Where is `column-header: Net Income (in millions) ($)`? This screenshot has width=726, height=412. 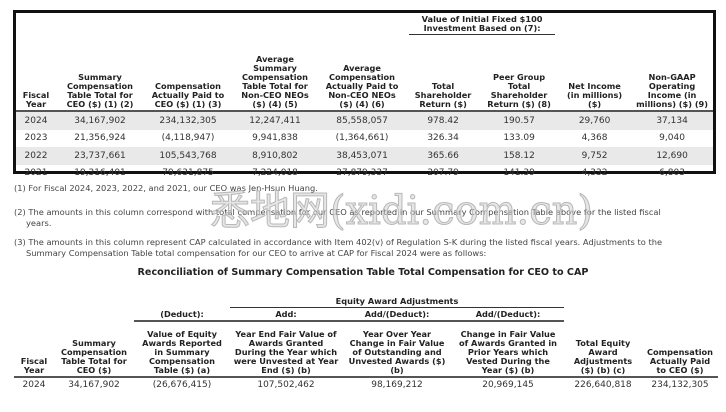 column-header: Net Income (in millions) ($) is located at coordinates (595, 75).